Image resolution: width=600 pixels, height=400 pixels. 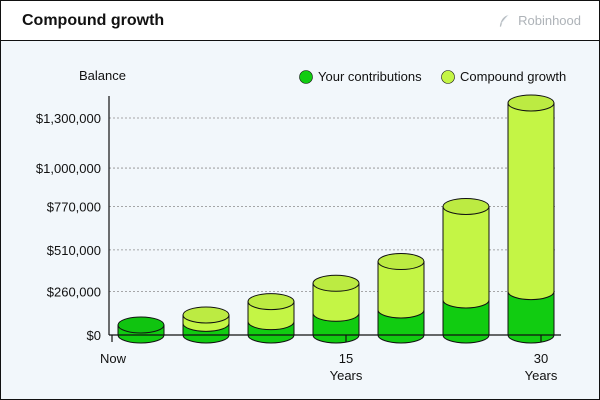 I want to click on y-tick-label: $770,000, so click(x=74, y=206).